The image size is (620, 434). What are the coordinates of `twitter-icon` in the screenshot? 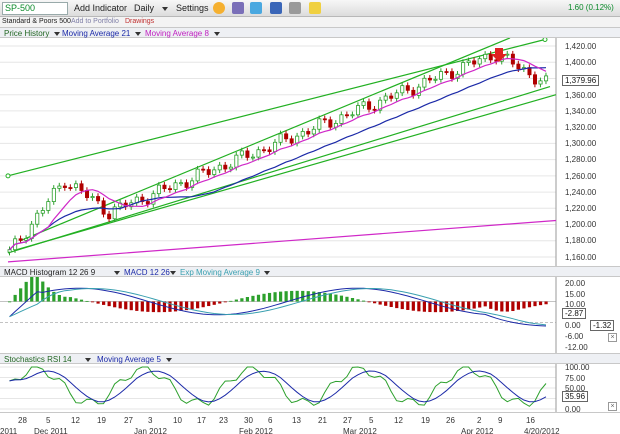 It's located at (256, 8).